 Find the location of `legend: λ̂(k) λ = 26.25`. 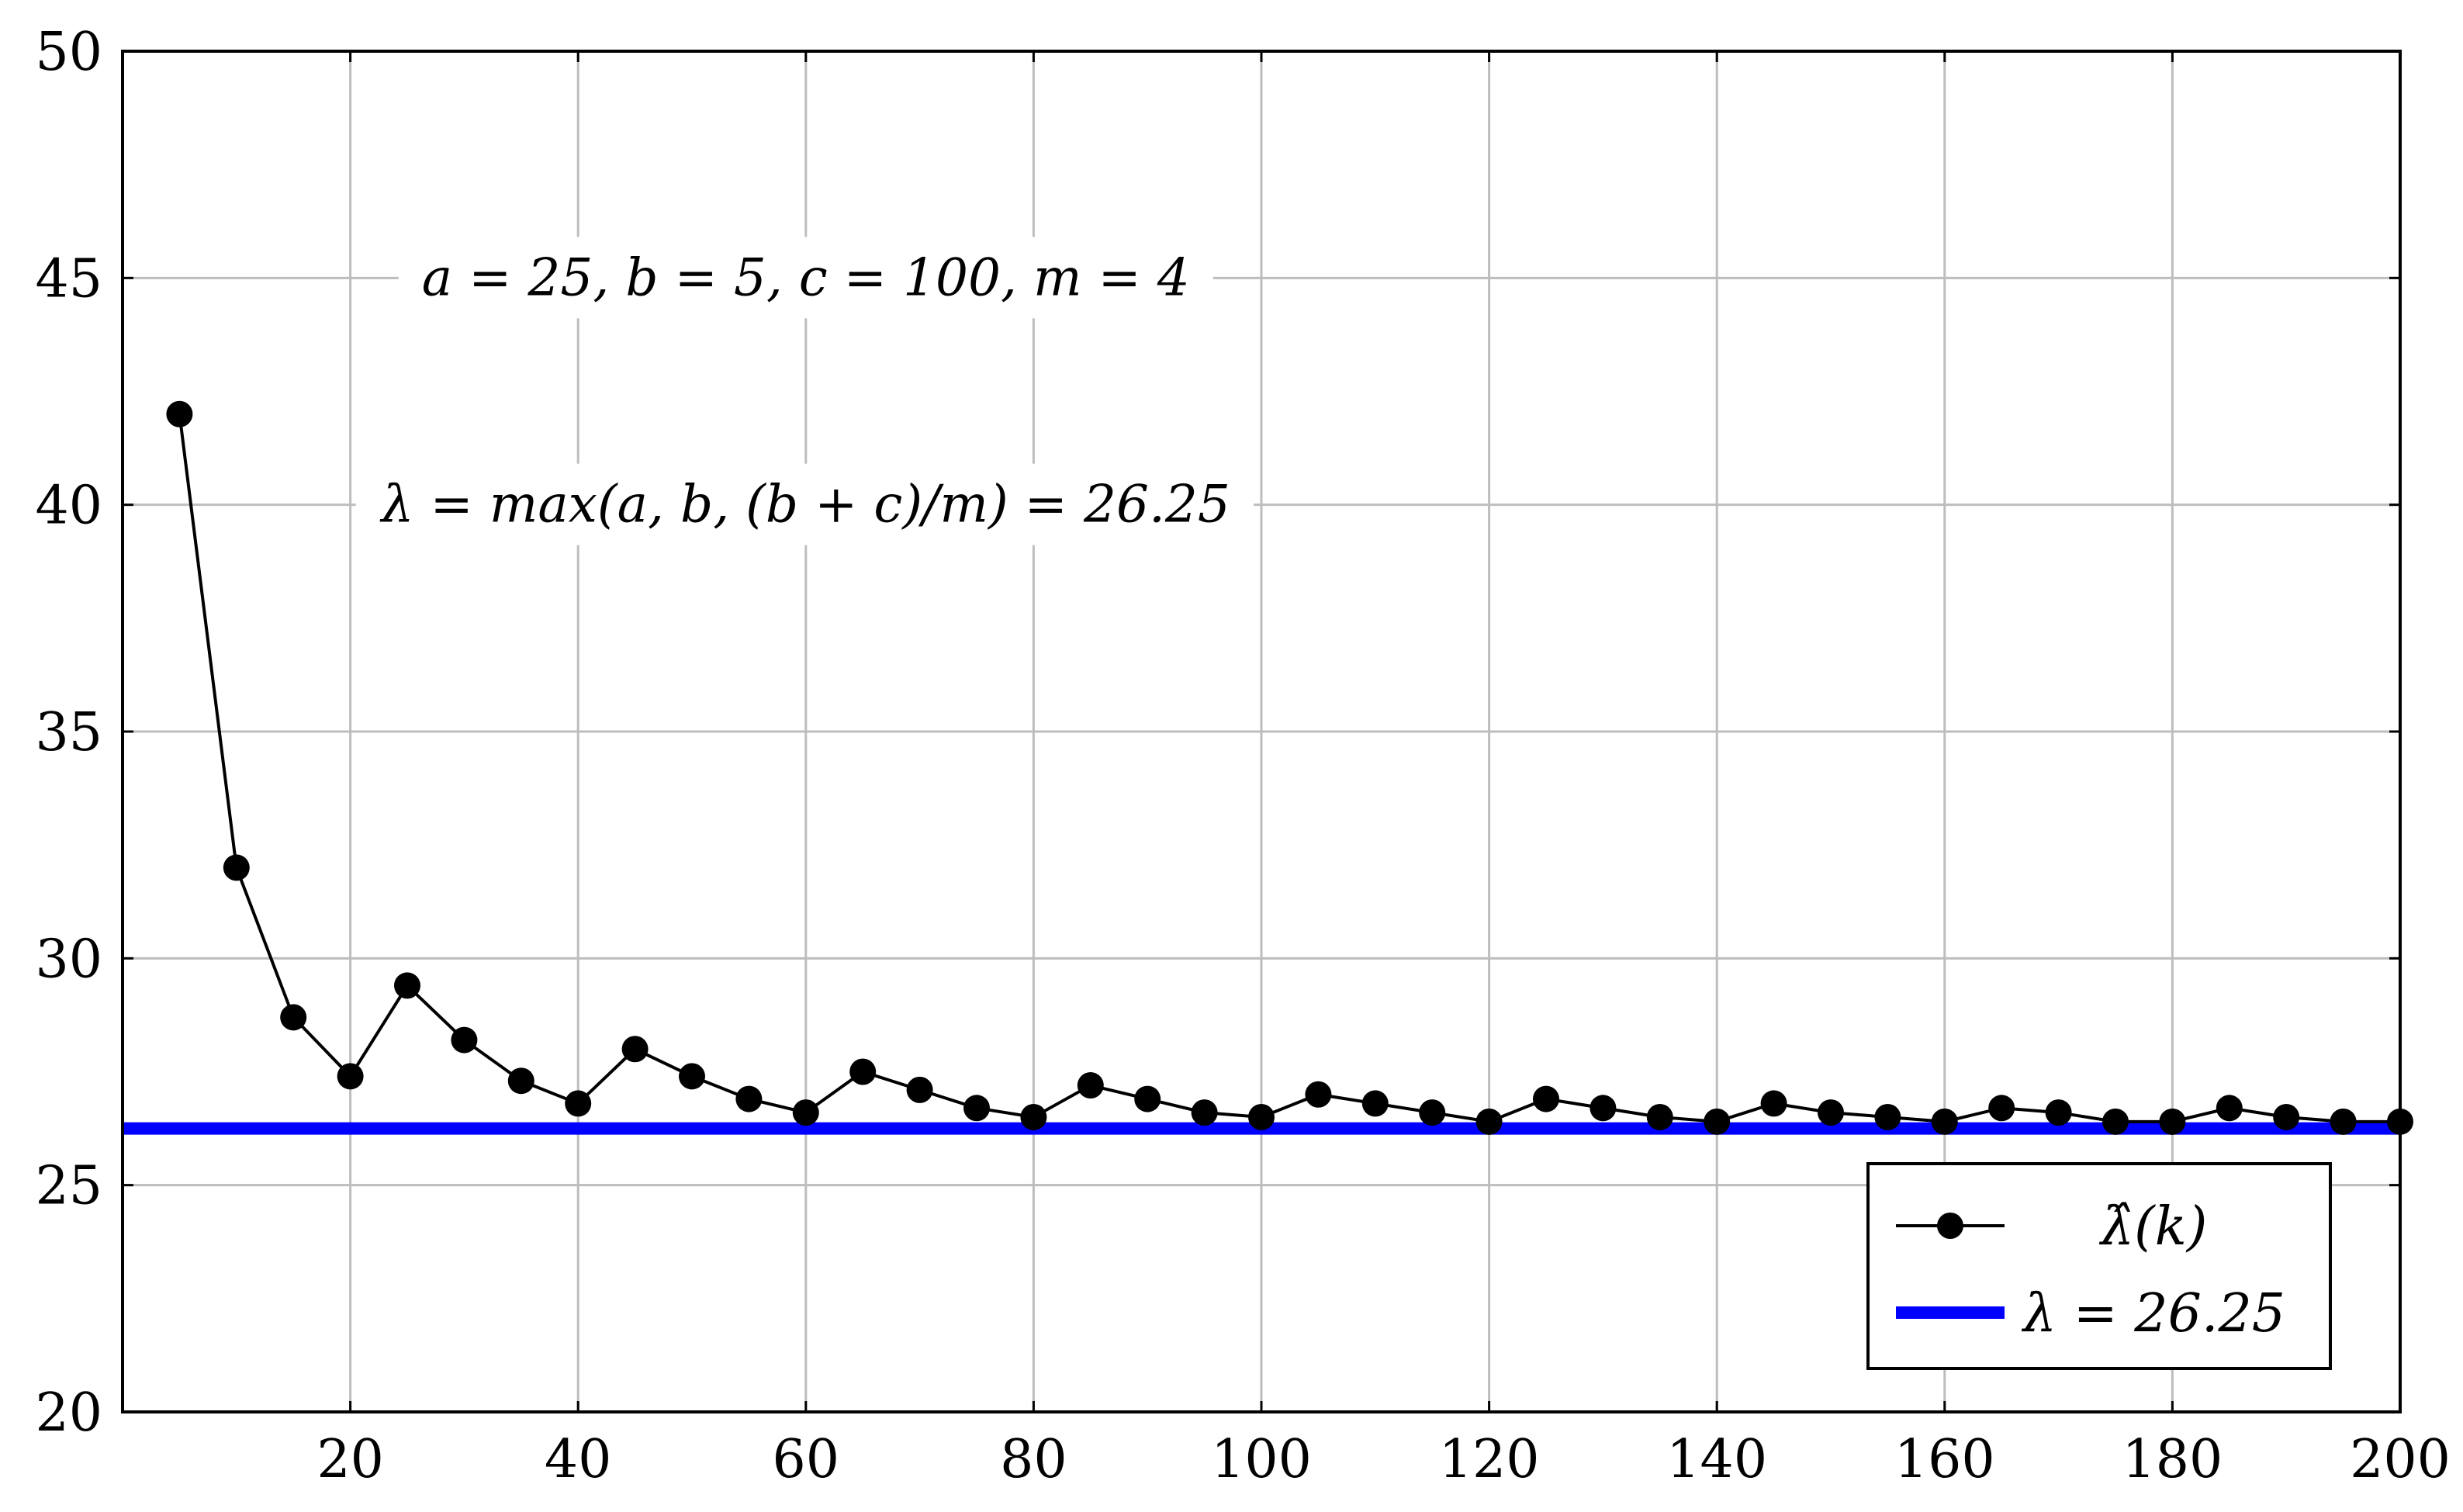

legend: λ̂(k) λ = 26.25 is located at coordinates (2099, 1266).